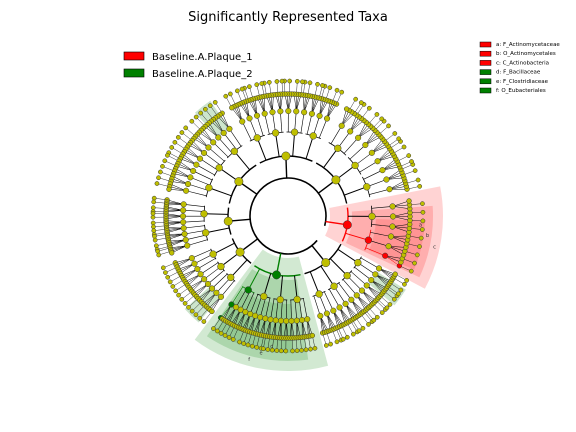 The image size is (576, 432). I want to click on clade-legend-swatch-b, so click(485, 53).